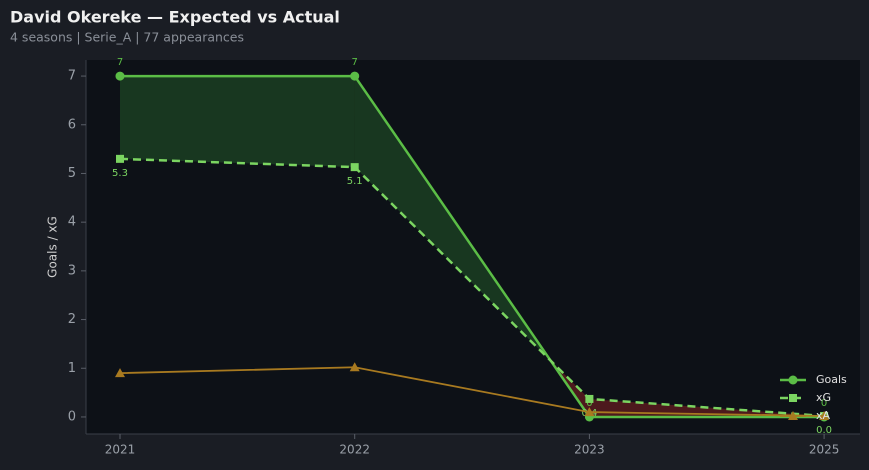 The height and width of the screenshot is (470, 869). What do you see at coordinates (120, 450) in the screenshot?
I see `x-tick-label: 2021` at bounding box center [120, 450].